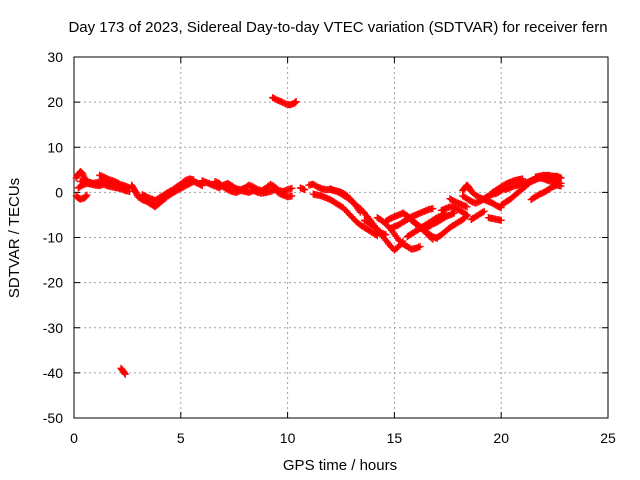 The height and width of the screenshot is (480, 640). What do you see at coordinates (55, 57) in the screenshot?
I see `y-tick-label: 30` at bounding box center [55, 57].